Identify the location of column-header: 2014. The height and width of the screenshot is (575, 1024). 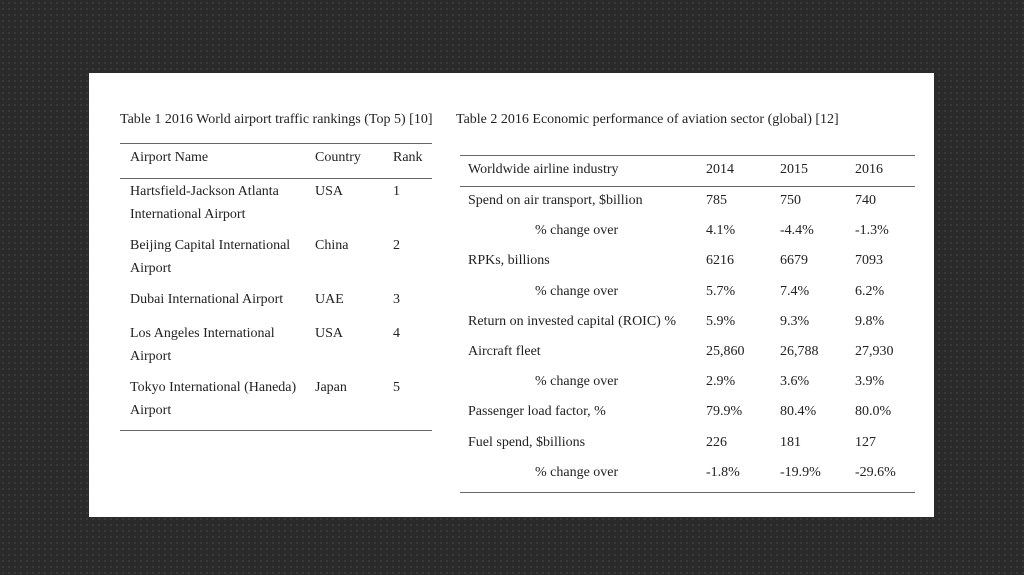
(720, 169).